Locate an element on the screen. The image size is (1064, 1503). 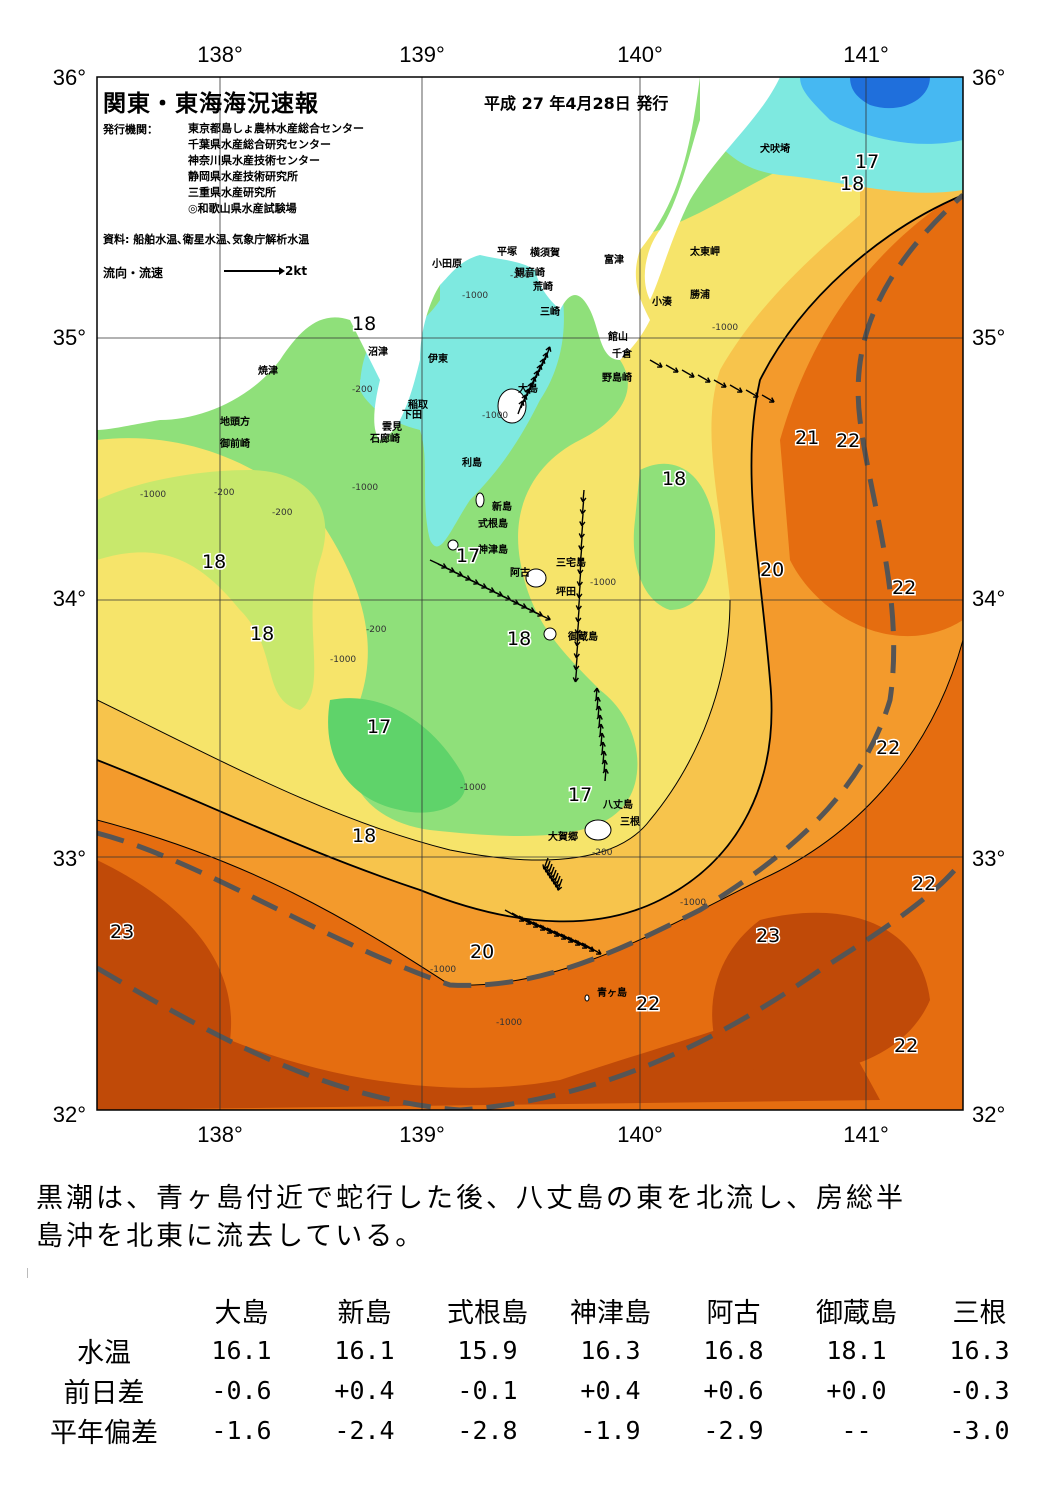
table-cell: 16.1 is located at coordinates (241, 1350).